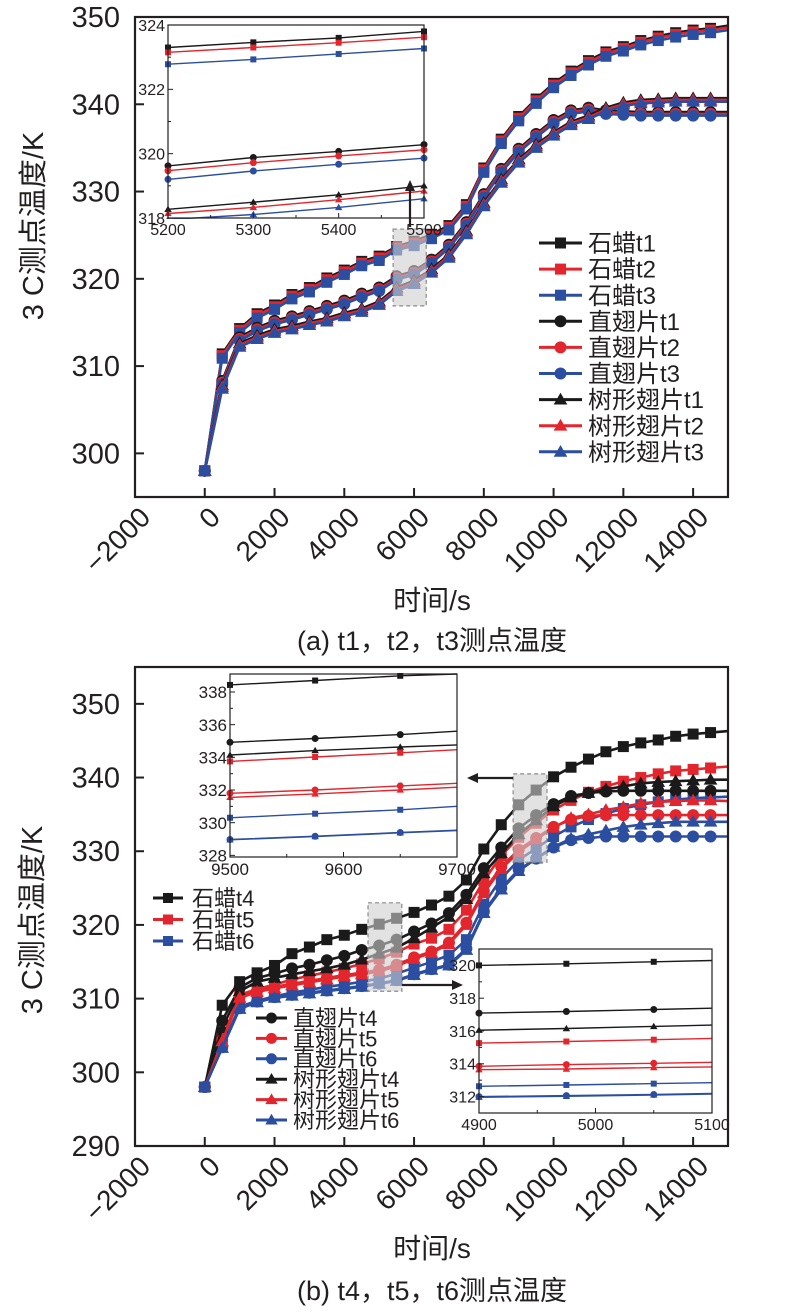 This screenshot has width=785, height=1312. What do you see at coordinates (33, 225) in the screenshot?
I see `y-axis-label: 3 C测点温度/K` at bounding box center [33, 225].